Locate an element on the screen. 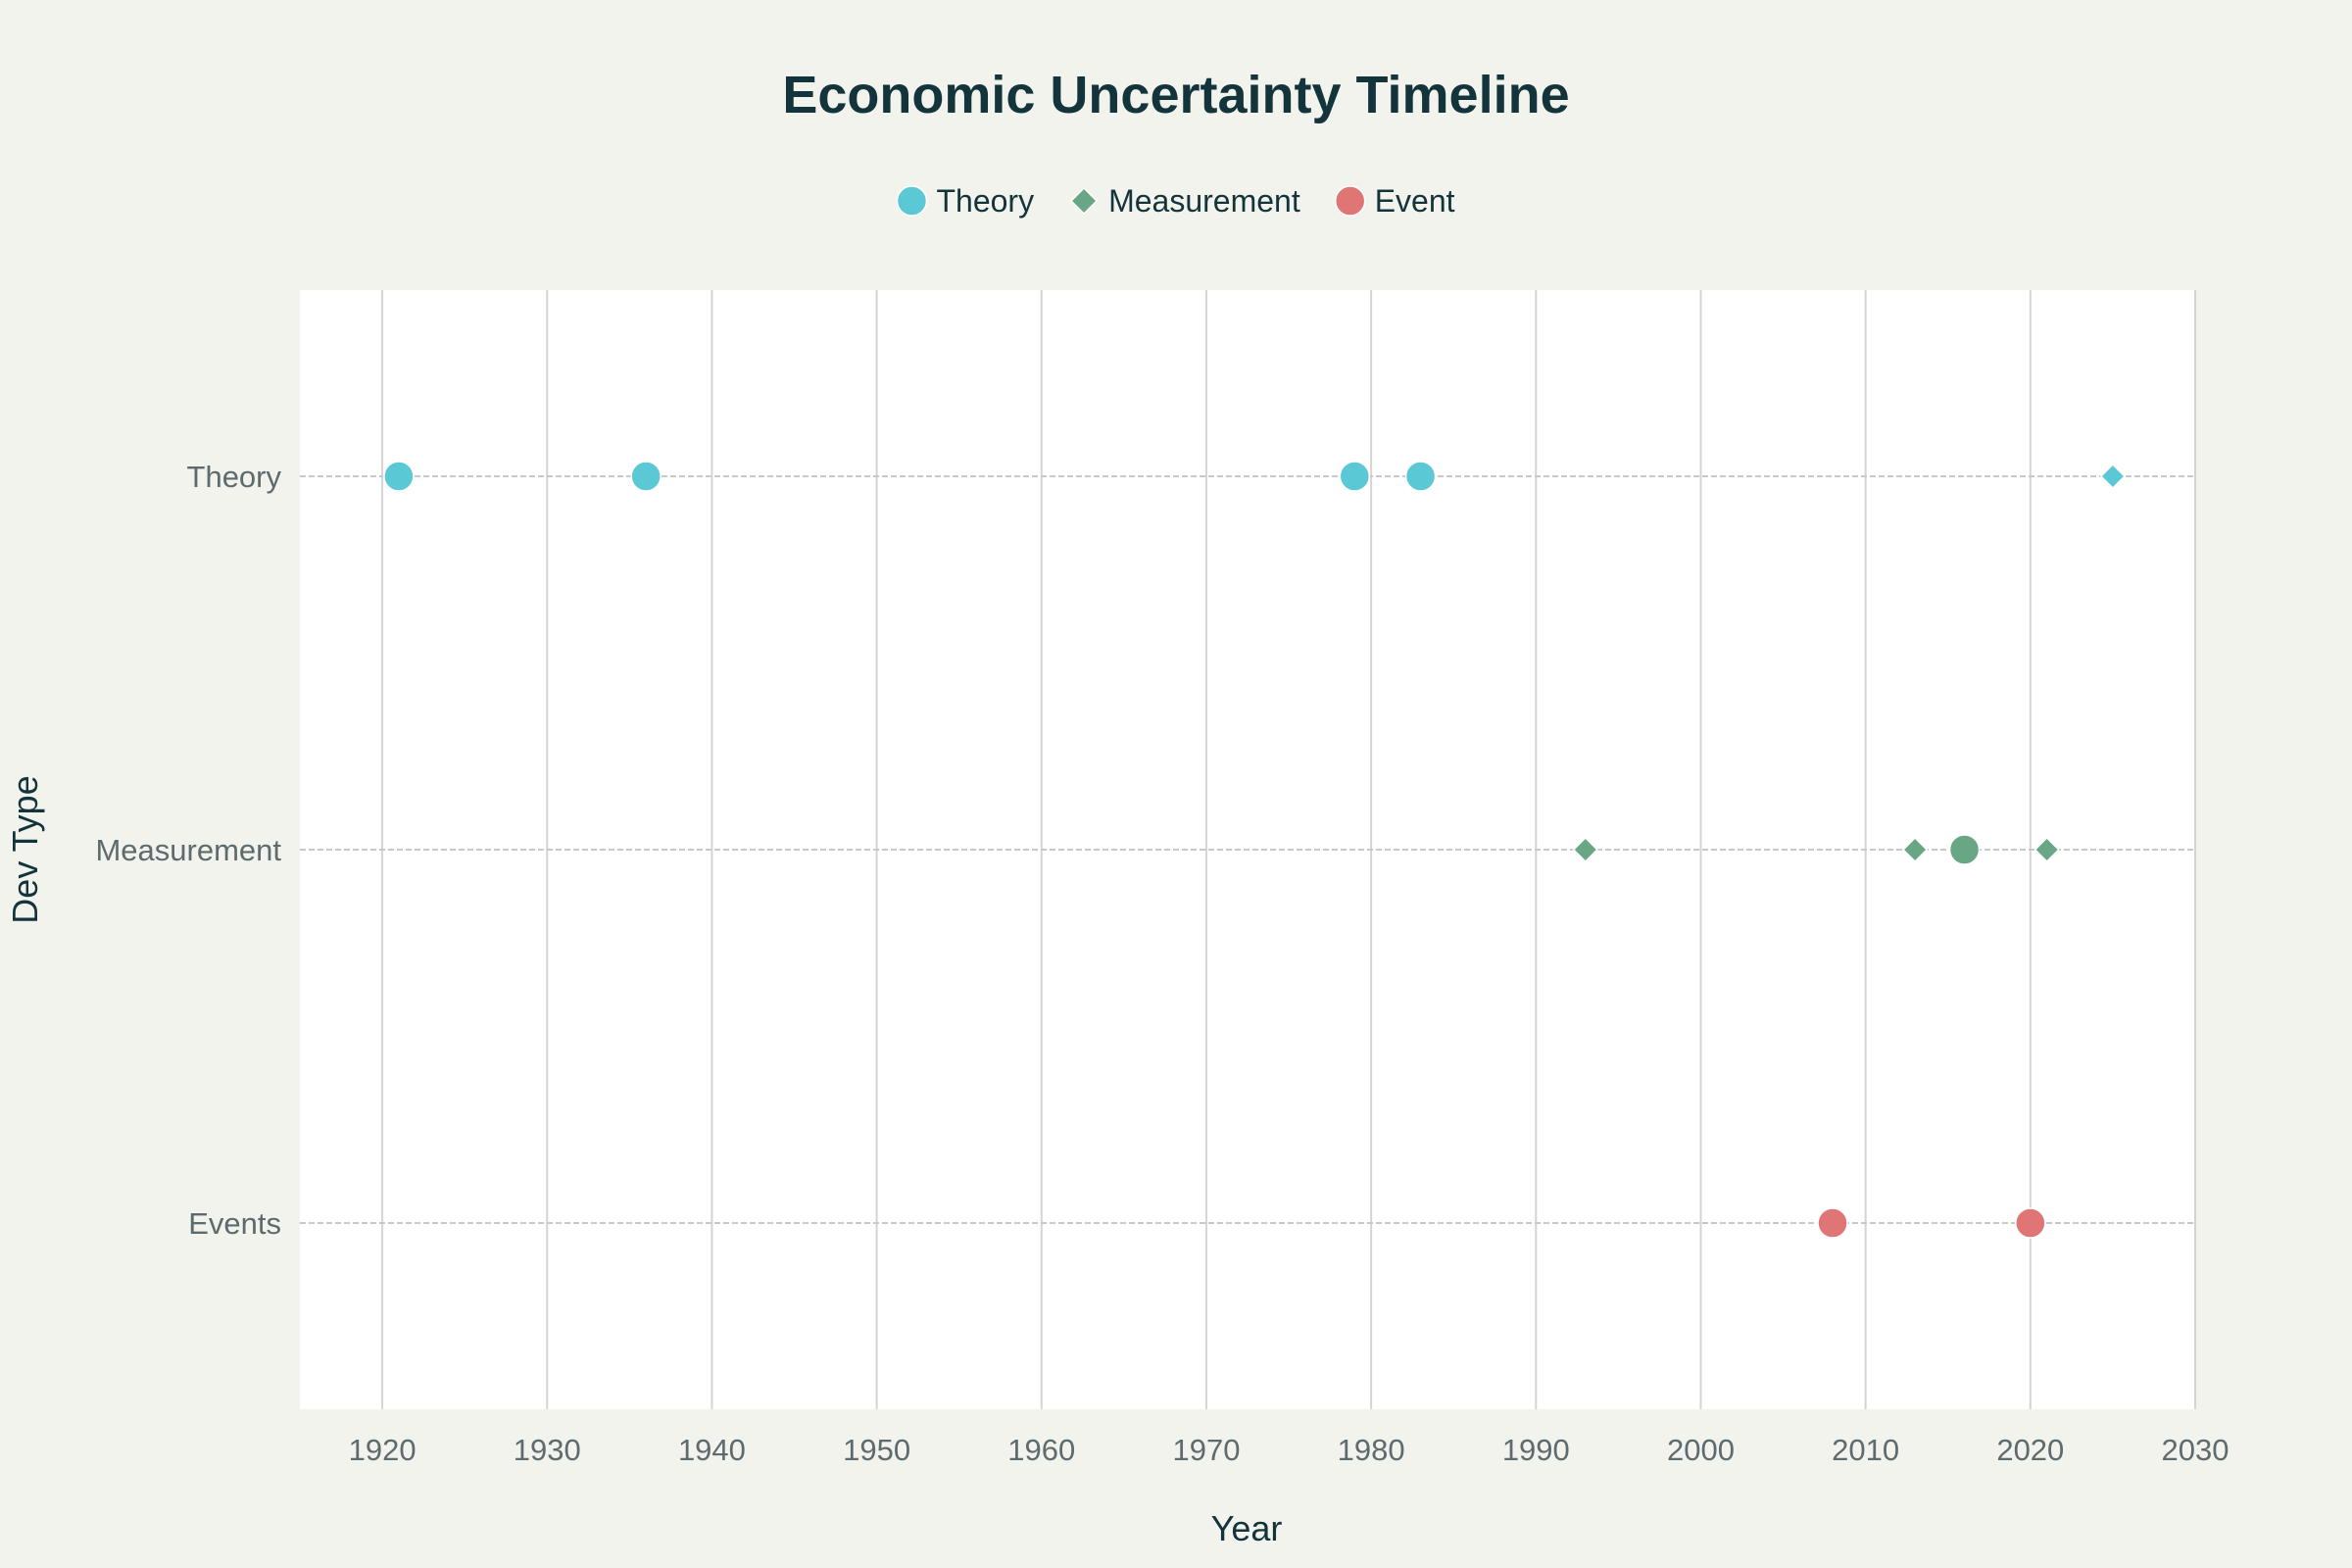 The height and width of the screenshot is (1568, 2352). data-point-theory-1983 is located at coordinates (1420, 476).